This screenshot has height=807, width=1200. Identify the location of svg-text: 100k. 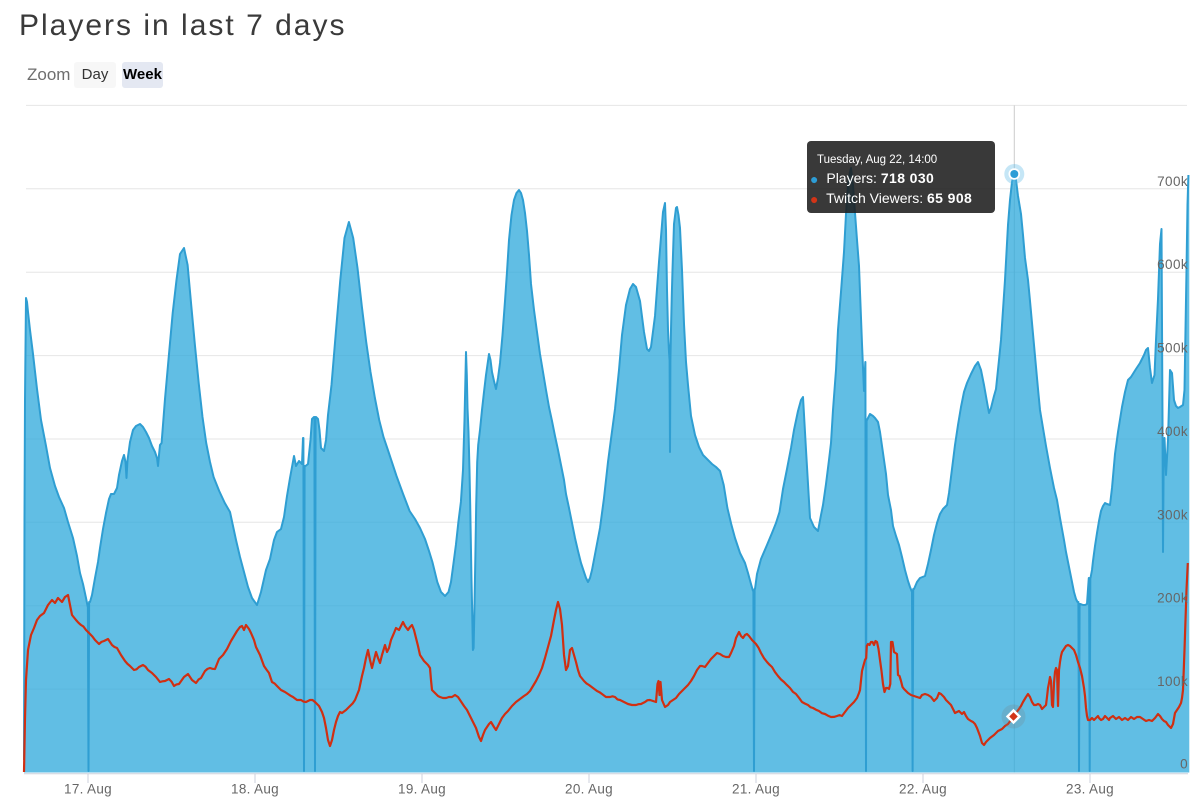
(1172, 681).